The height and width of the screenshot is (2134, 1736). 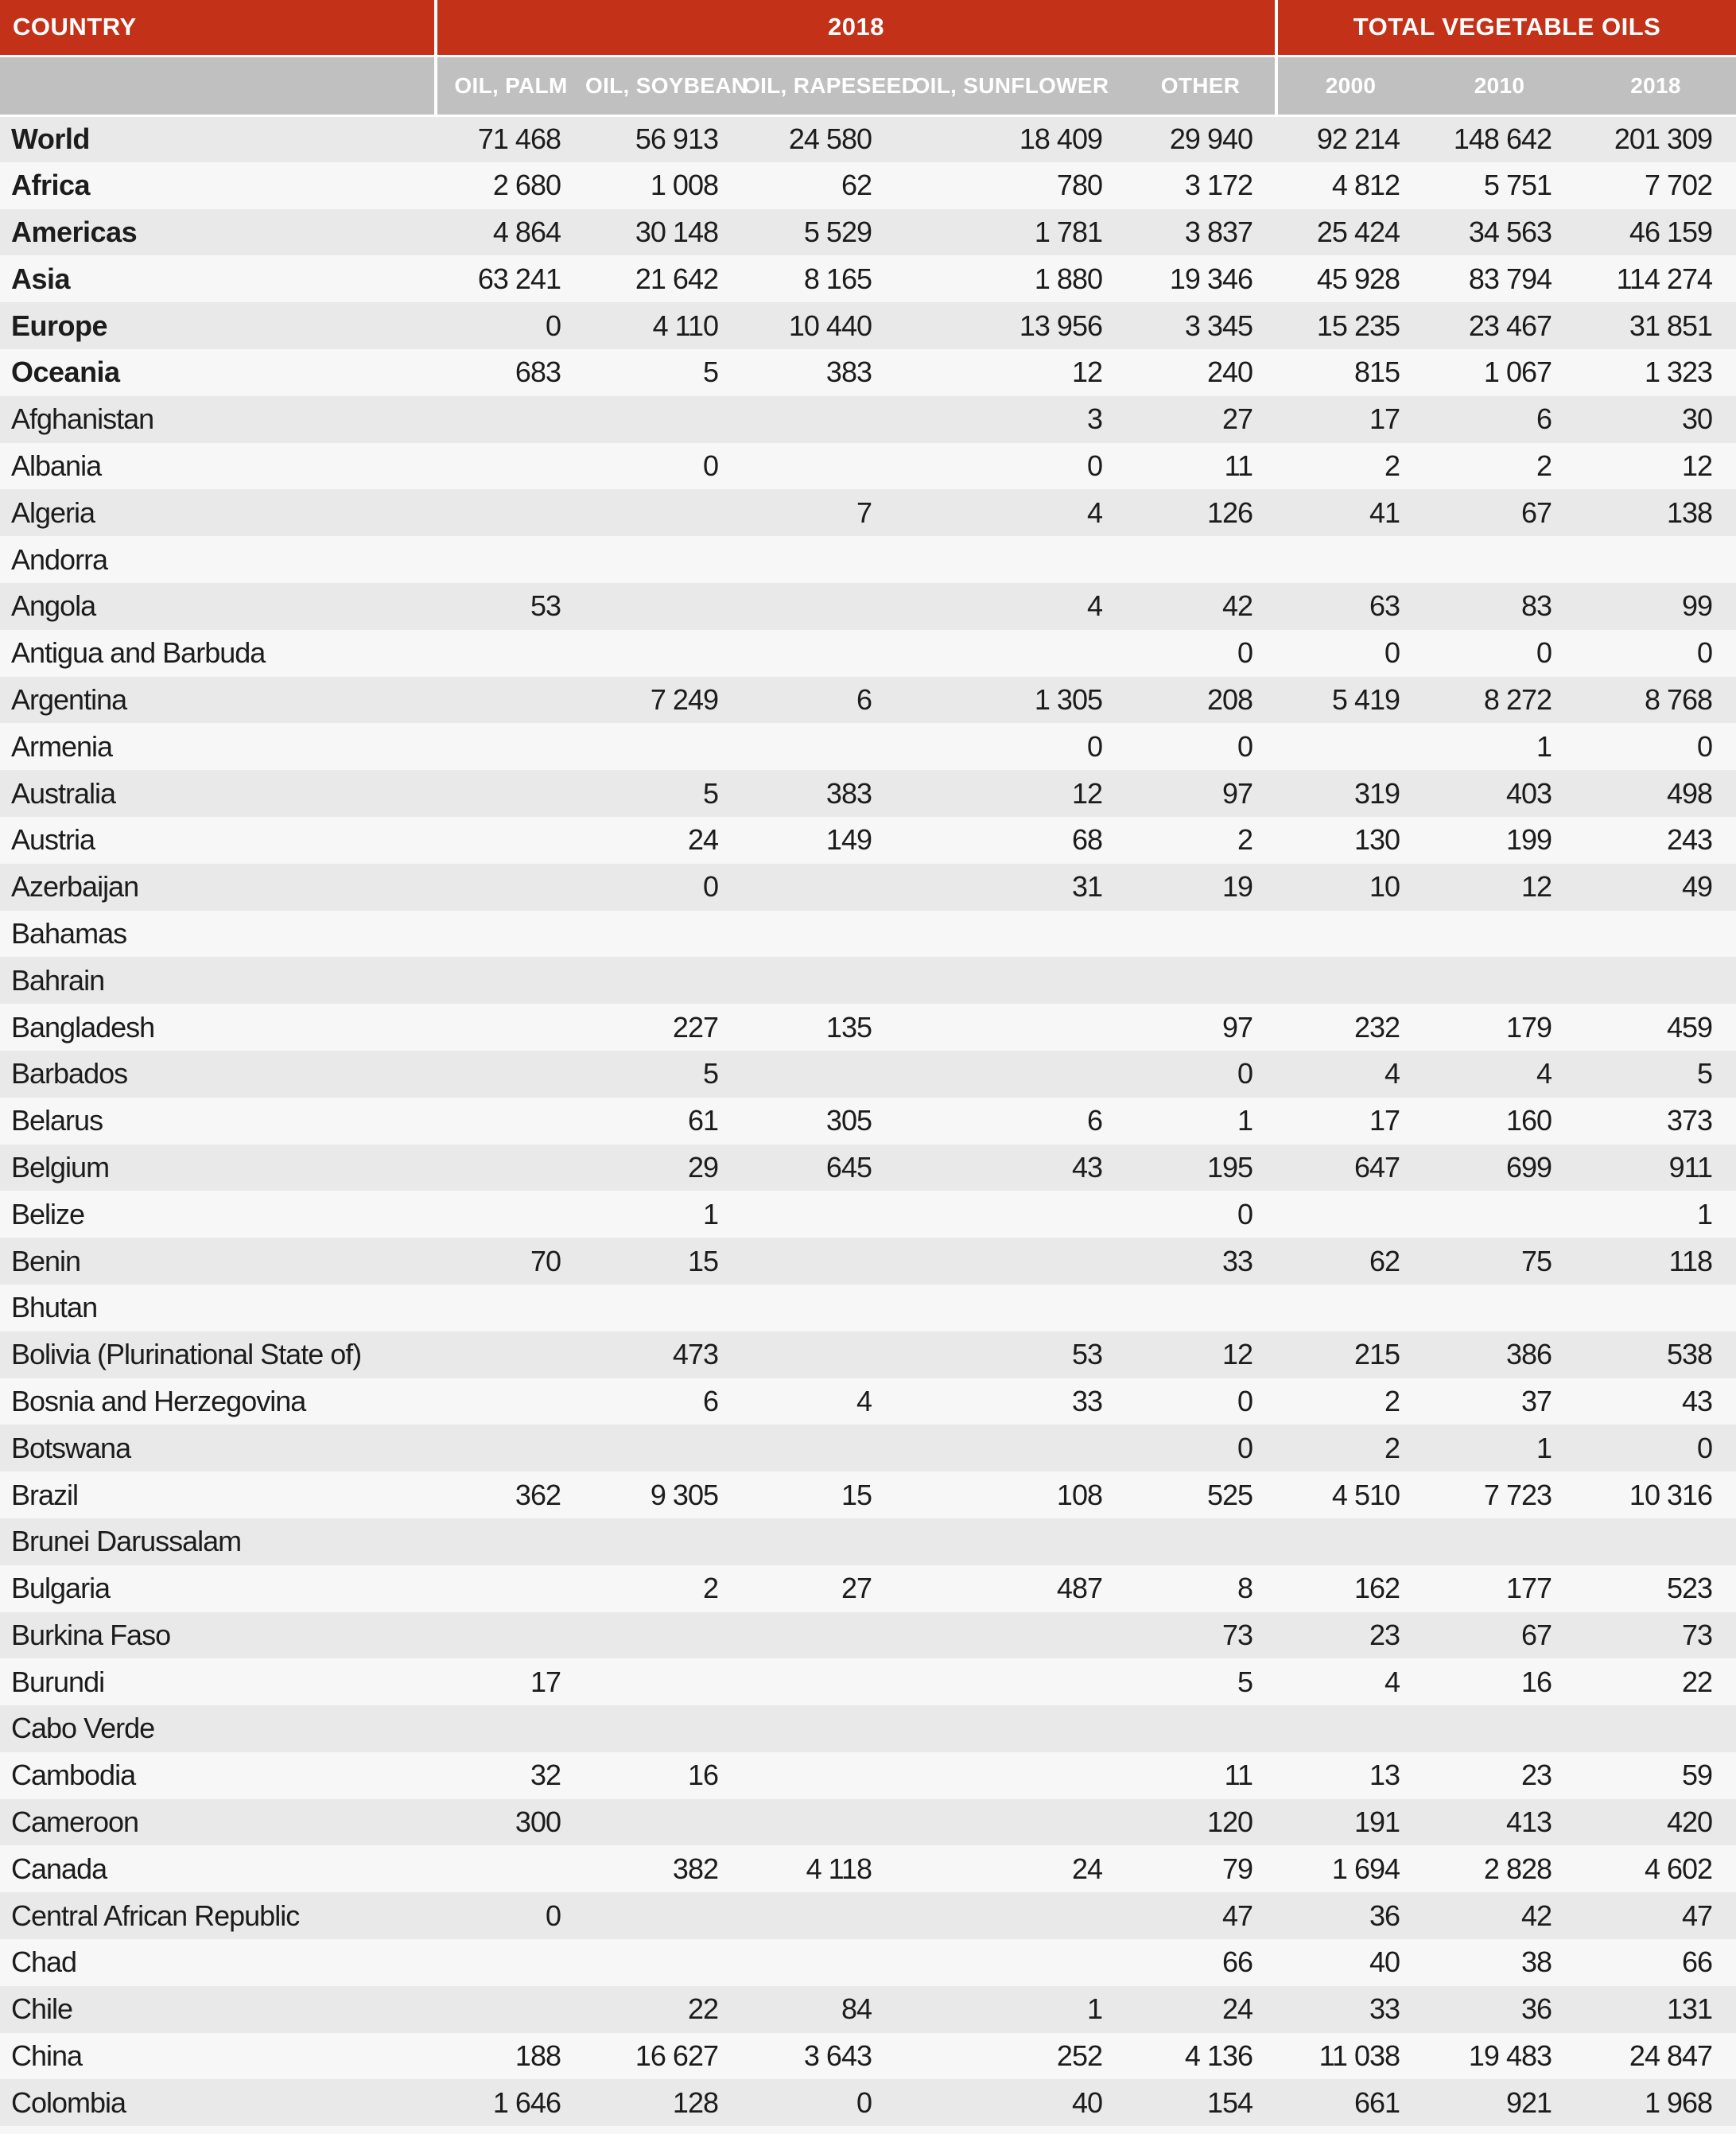 What do you see at coordinates (1201, 793) in the screenshot?
I see `value-cell: 97` at bounding box center [1201, 793].